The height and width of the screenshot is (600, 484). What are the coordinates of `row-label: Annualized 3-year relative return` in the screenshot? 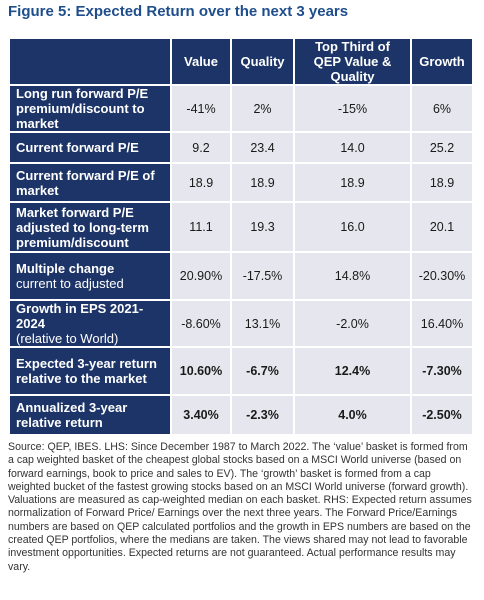 It's located at (72, 415).